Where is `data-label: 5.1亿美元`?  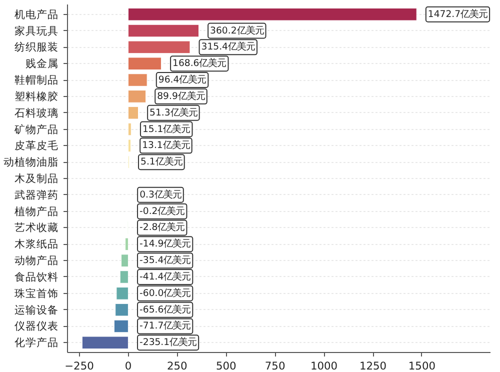
data-label: 5.1亿美元 is located at coordinates (161, 162).